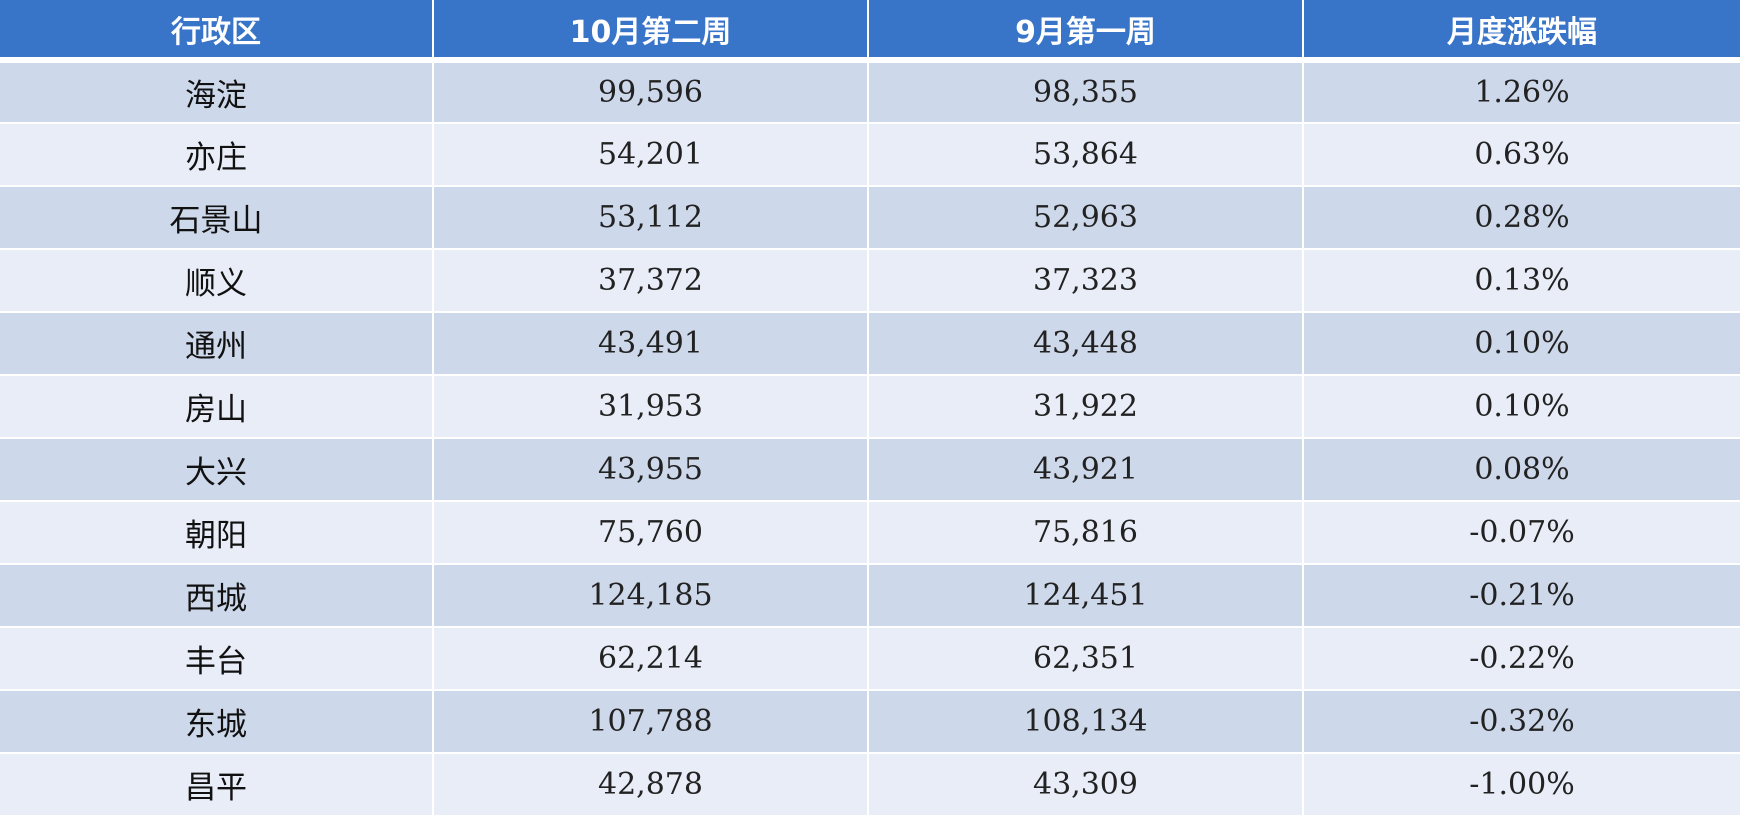 The image size is (1740, 822). I want to click on cell-oct-week2: 43,491, so click(650, 344).